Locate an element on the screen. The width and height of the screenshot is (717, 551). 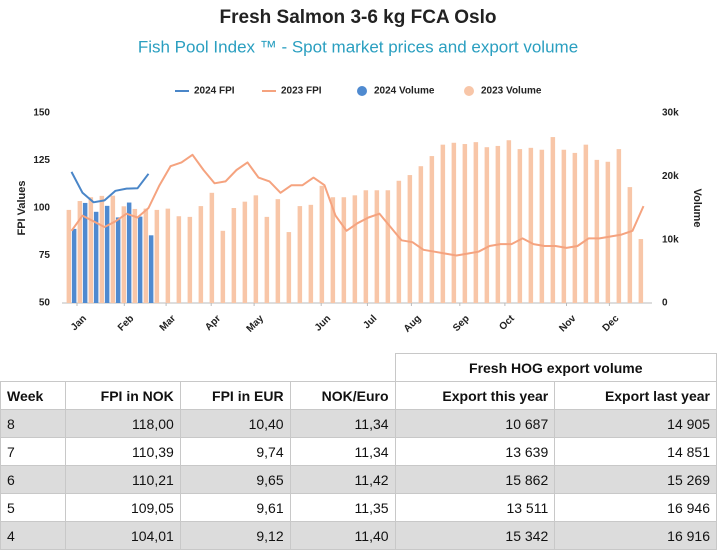
x-tick-label: Nov is located at coordinates (567, 323).